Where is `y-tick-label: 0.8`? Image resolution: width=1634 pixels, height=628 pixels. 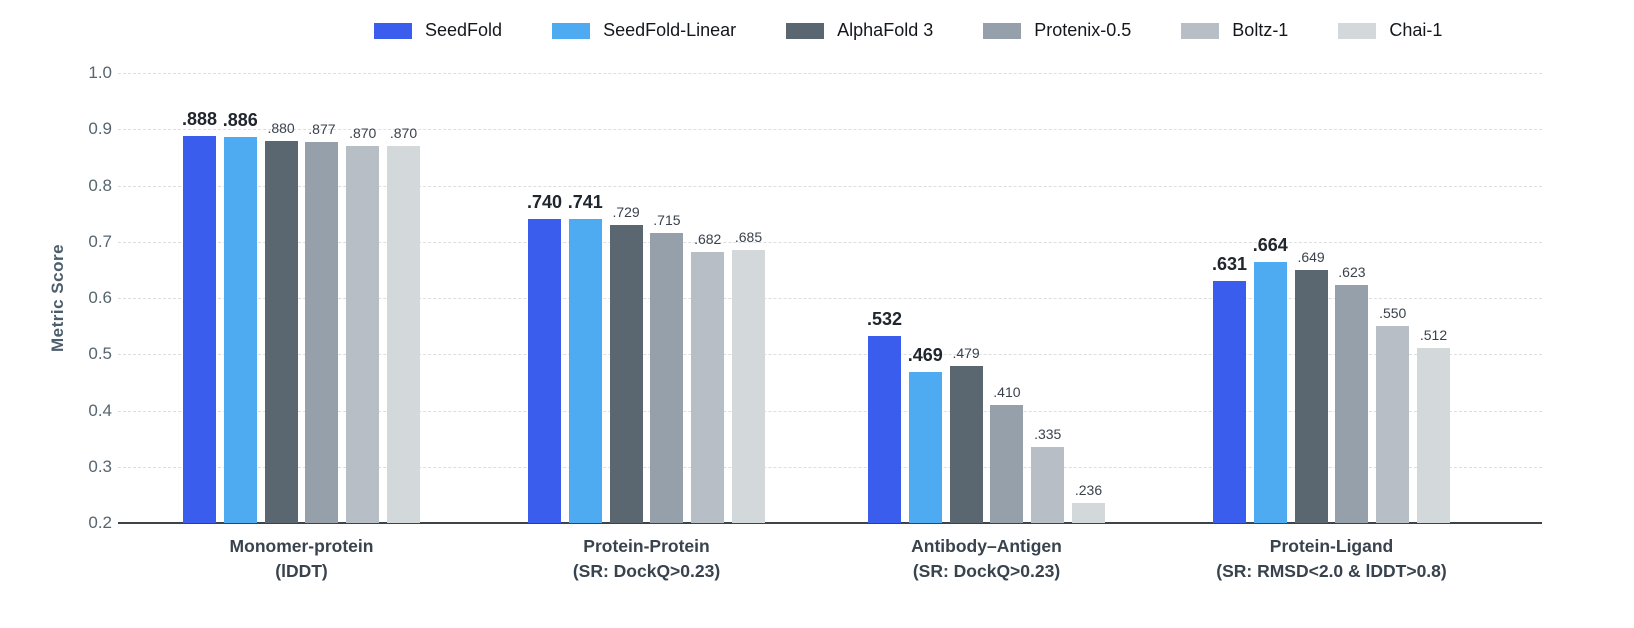
y-tick-label: 0.8 is located at coordinates (100, 185).